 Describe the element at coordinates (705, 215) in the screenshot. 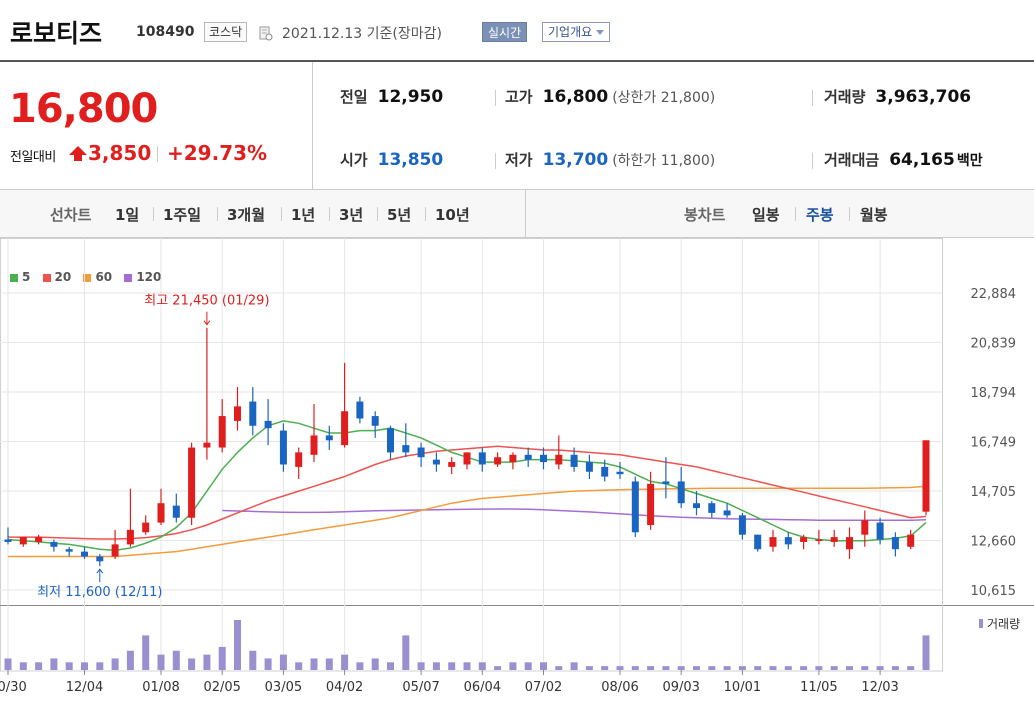

I see `candle-chart-title: 봉차트` at that location.